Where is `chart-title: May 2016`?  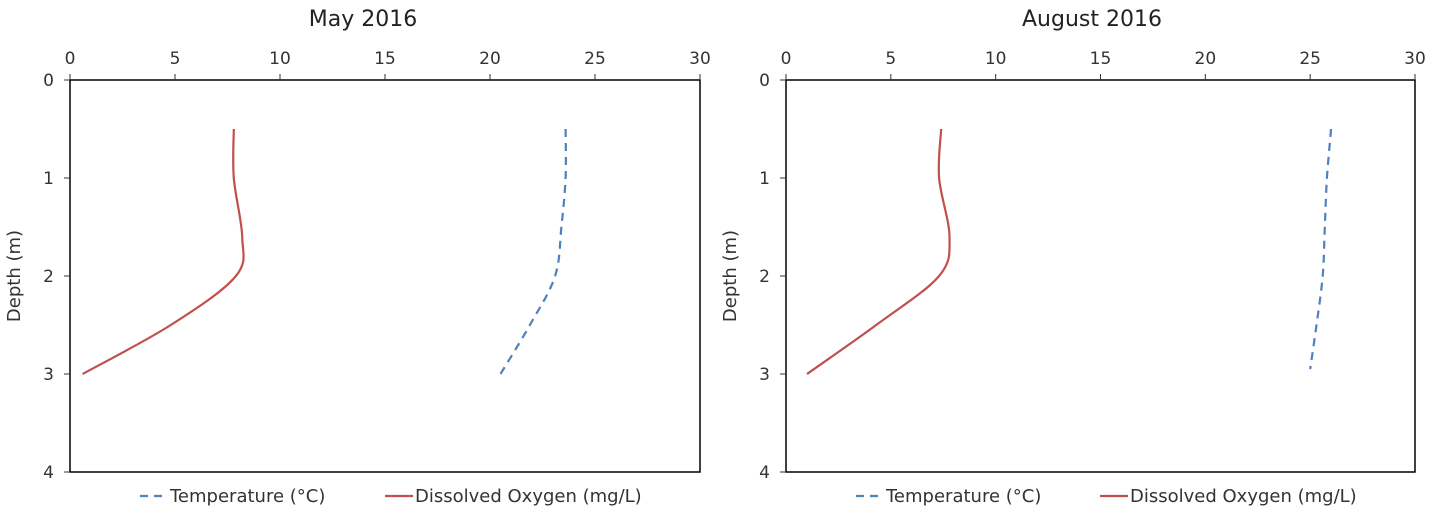
chart-title: May 2016 is located at coordinates (363, 19).